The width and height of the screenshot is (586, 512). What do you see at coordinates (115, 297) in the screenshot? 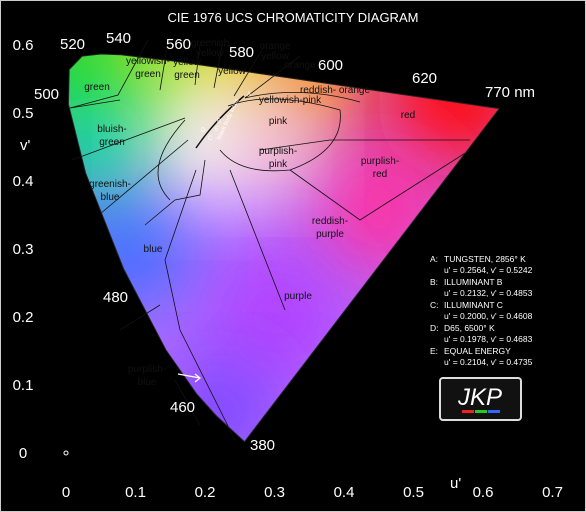
I see `wavelength-label: 480` at bounding box center [115, 297].